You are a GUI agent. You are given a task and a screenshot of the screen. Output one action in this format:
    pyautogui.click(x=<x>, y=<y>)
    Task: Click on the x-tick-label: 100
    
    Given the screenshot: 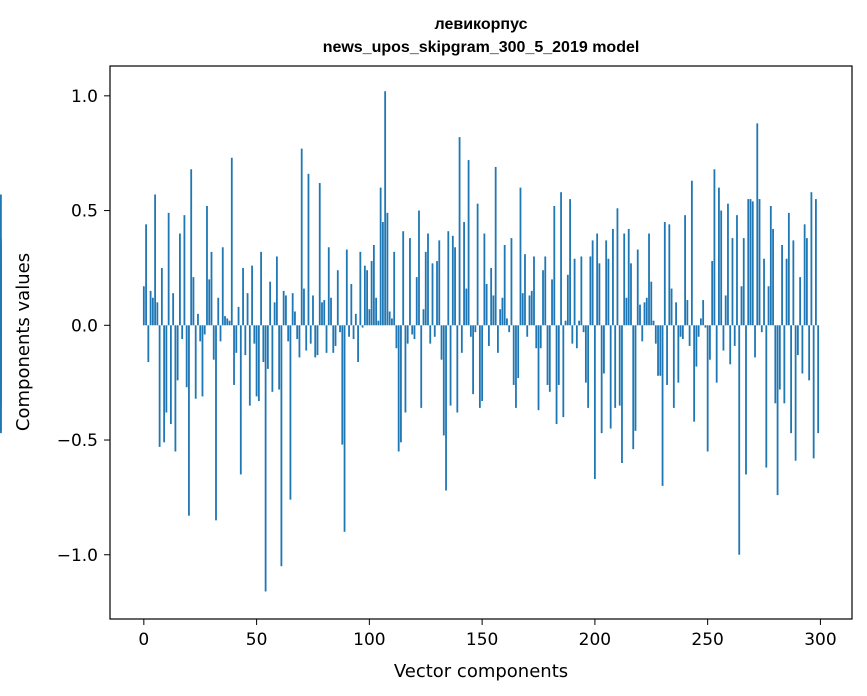 What is the action you would take?
    pyautogui.click(x=369, y=640)
    